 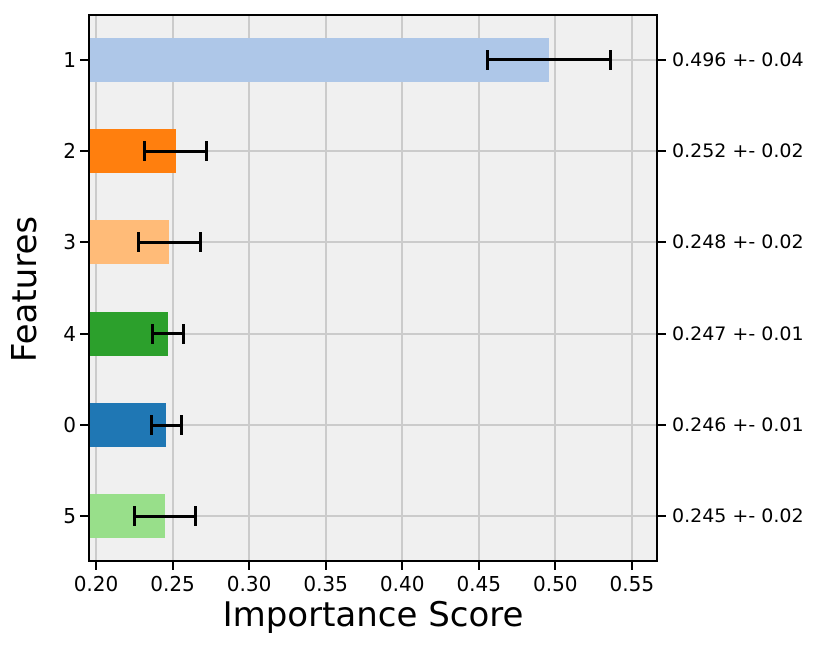 What do you see at coordinates (69, 333) in the screenshot?
I see `y-tick-label: 4` at bounding box center [69, 333].